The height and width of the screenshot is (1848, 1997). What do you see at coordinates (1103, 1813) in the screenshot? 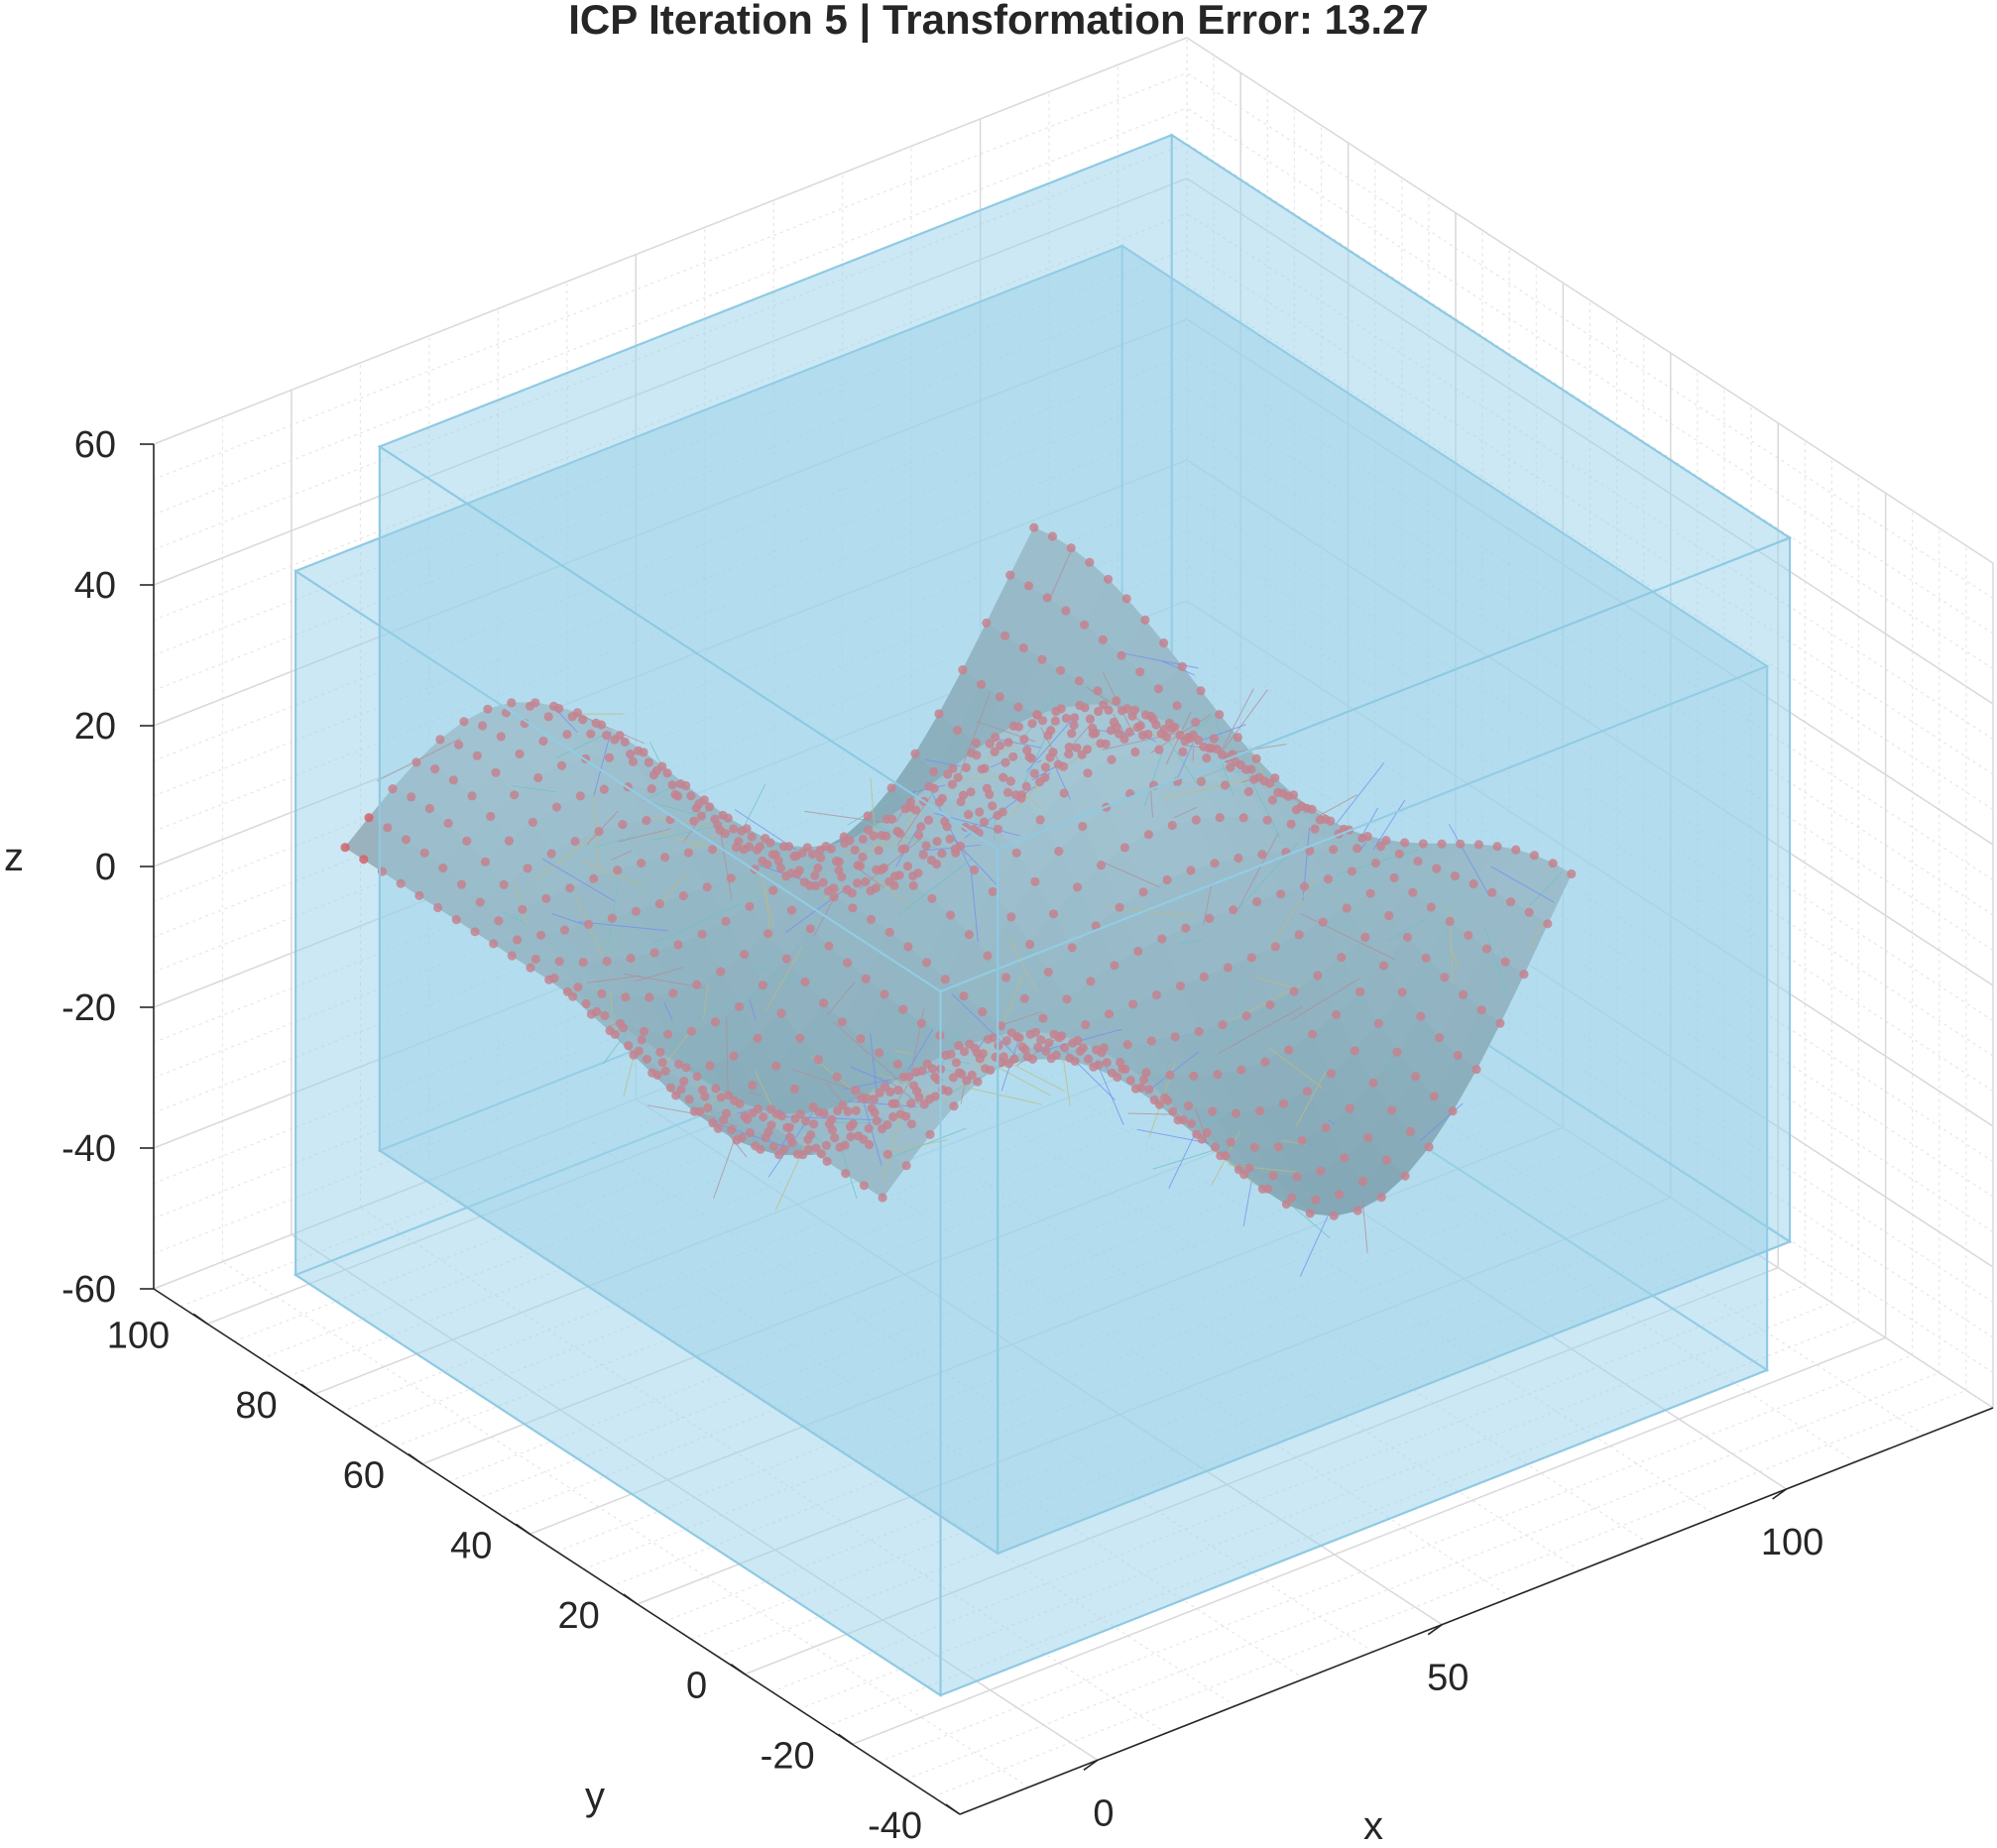
I see `x-tick-label: 0` at bounding box center [1103, 1813].